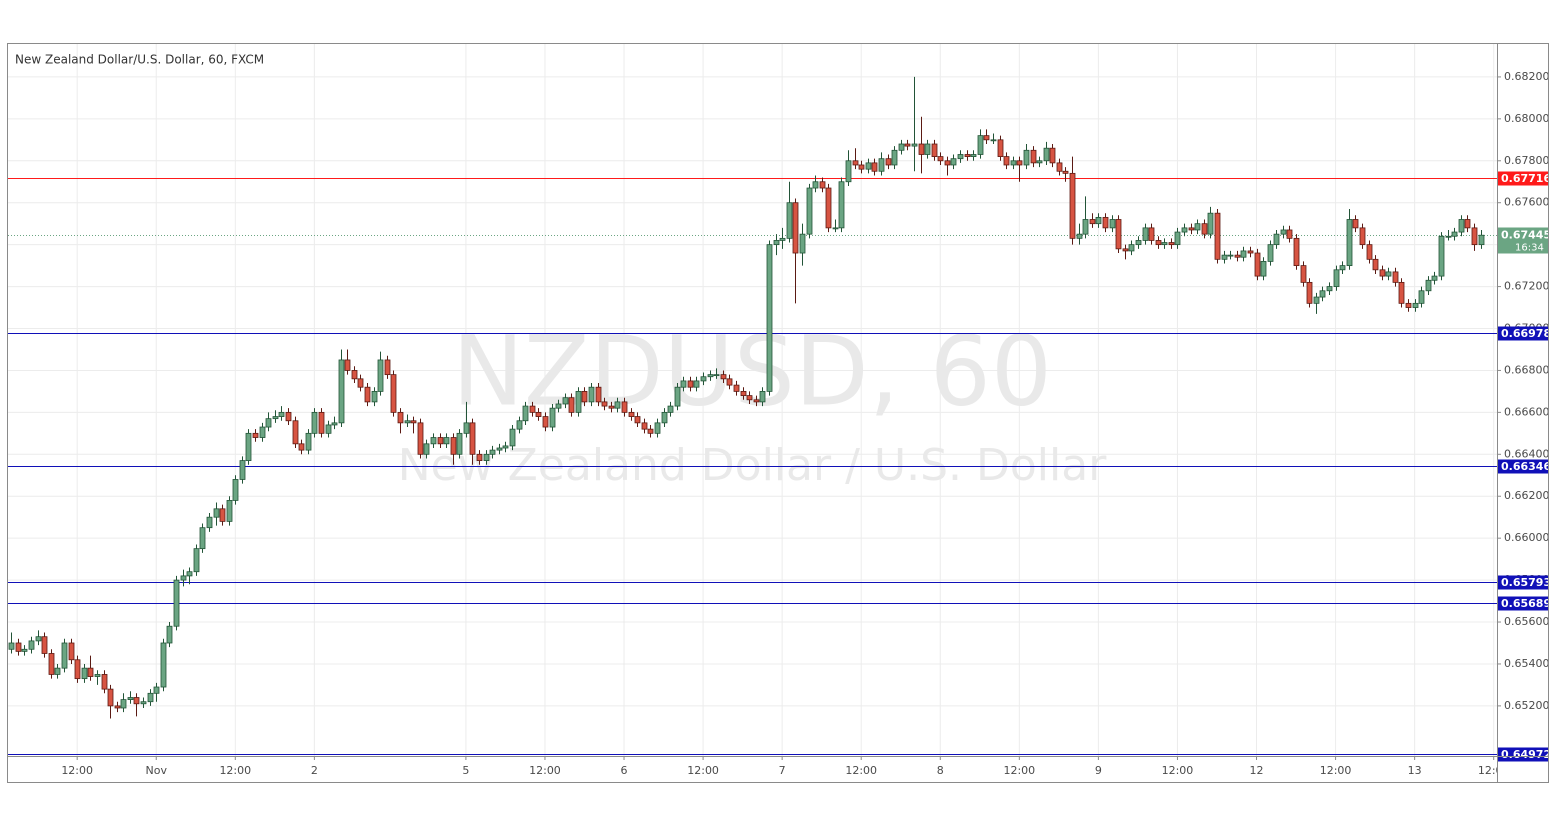 The image size is (1556, 820). What do you see at coordinates (1415, 770) in the screenshot?
I see `x-tick-label: 13` at bounding box center [1415, 770].